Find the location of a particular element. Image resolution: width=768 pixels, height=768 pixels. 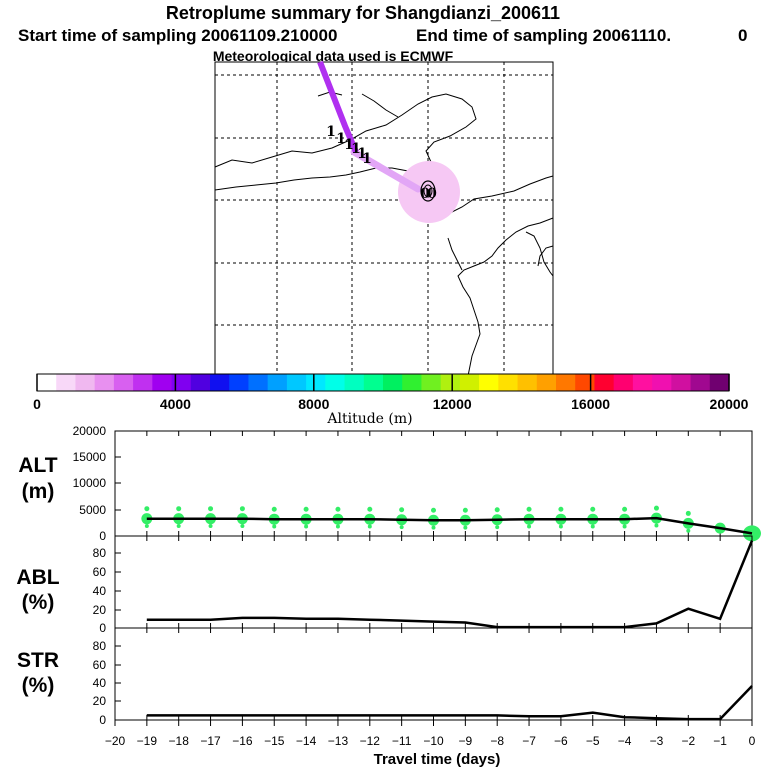

panel-abl: ABL(%) 80 60 40 20 0 is located at coordinates (385, 585).